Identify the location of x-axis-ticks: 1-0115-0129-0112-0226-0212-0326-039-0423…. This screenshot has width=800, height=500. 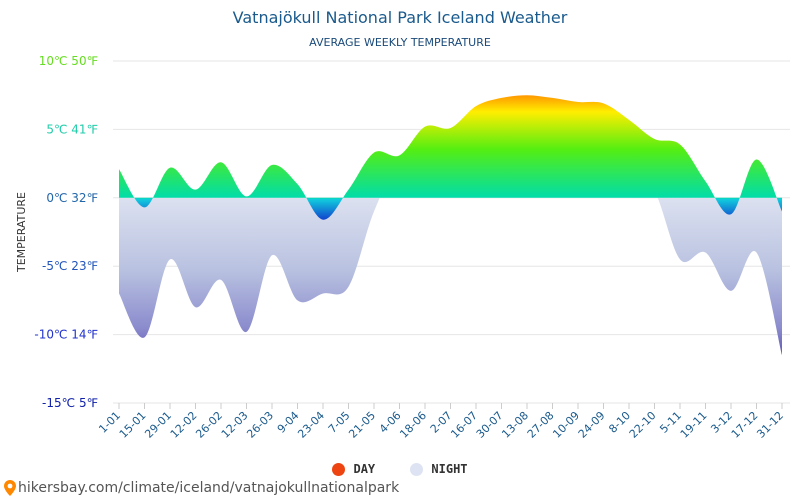
(441, 422).